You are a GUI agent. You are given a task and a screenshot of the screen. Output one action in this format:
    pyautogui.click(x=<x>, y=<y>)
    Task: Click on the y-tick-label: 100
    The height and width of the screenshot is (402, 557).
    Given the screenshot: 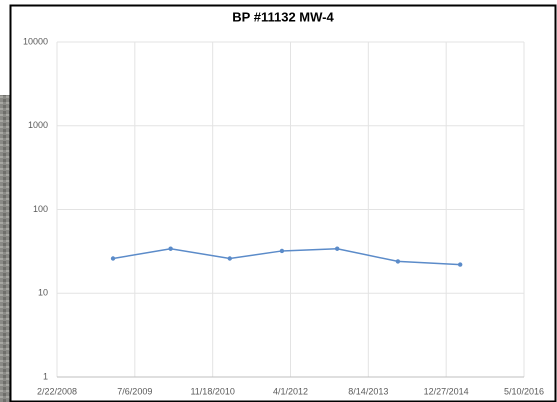 What is the action you would take?
    pyautogui.click(x=40, y=209)
    